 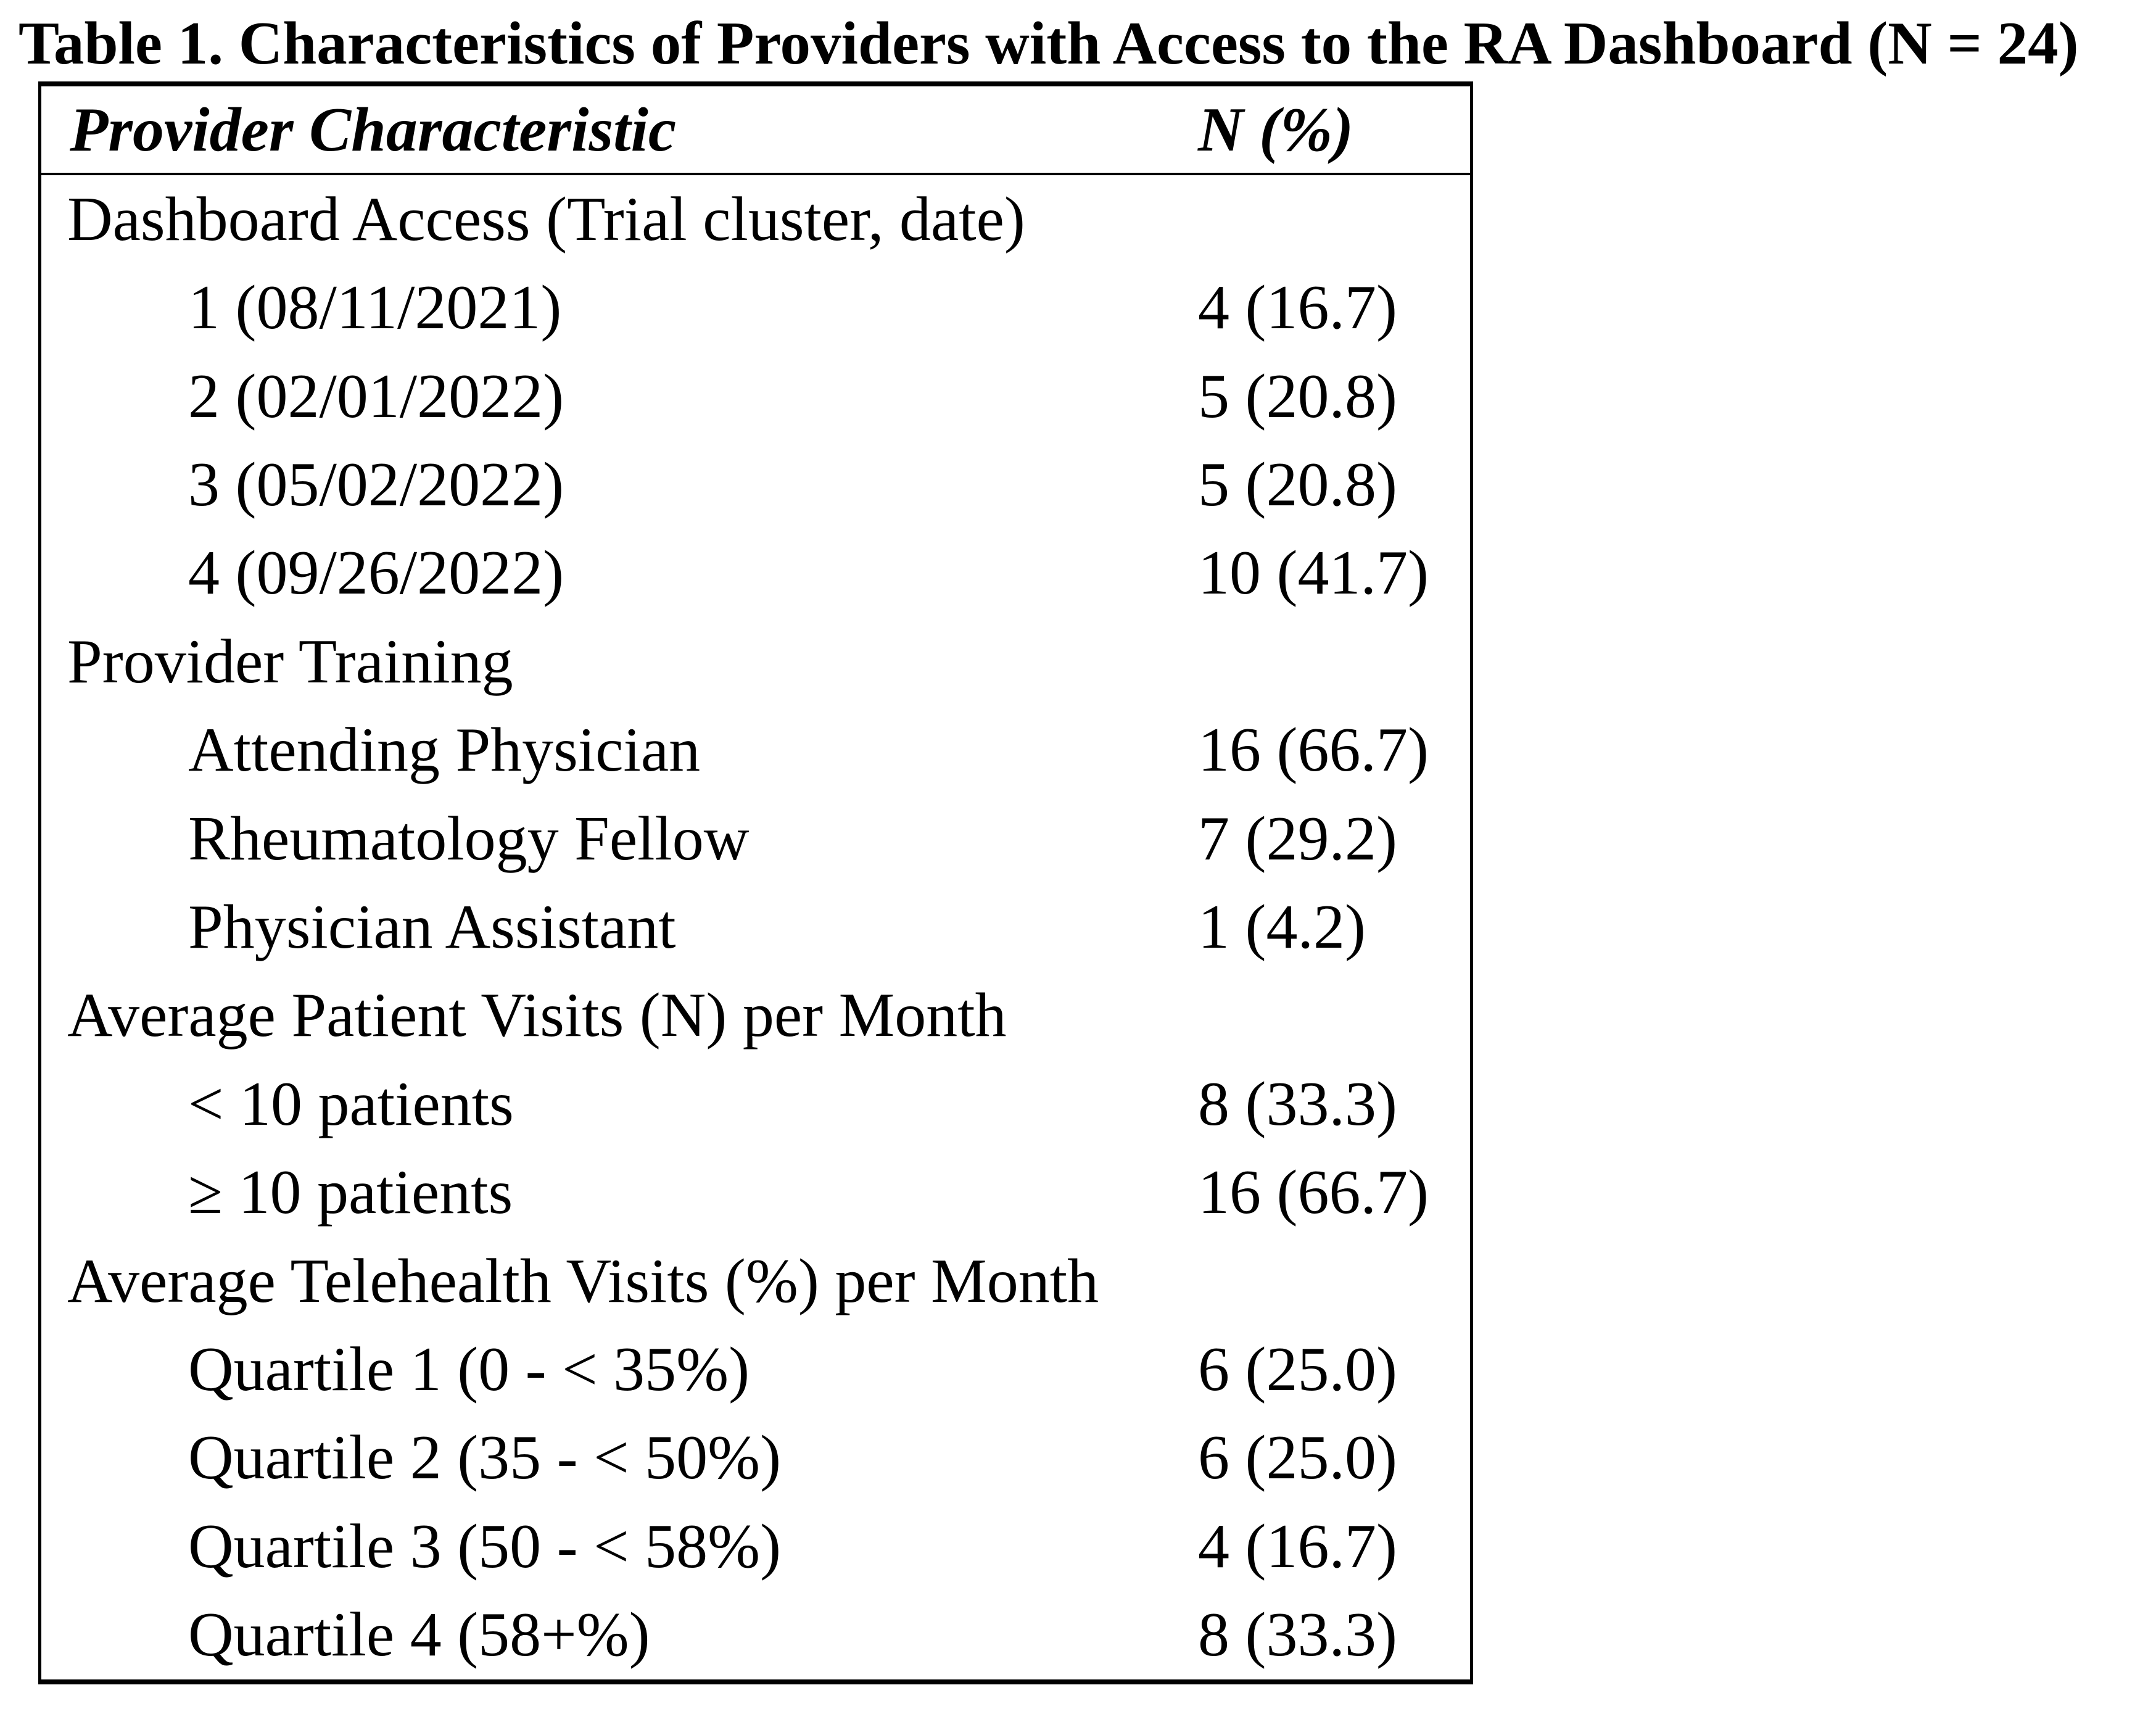 What do you see at coordinates (755, 1370) in the screenshot?
I see `table-row: Quartile 1 (0 - < 35%) 6 (25.0)` at bounding box center [755, 1370].